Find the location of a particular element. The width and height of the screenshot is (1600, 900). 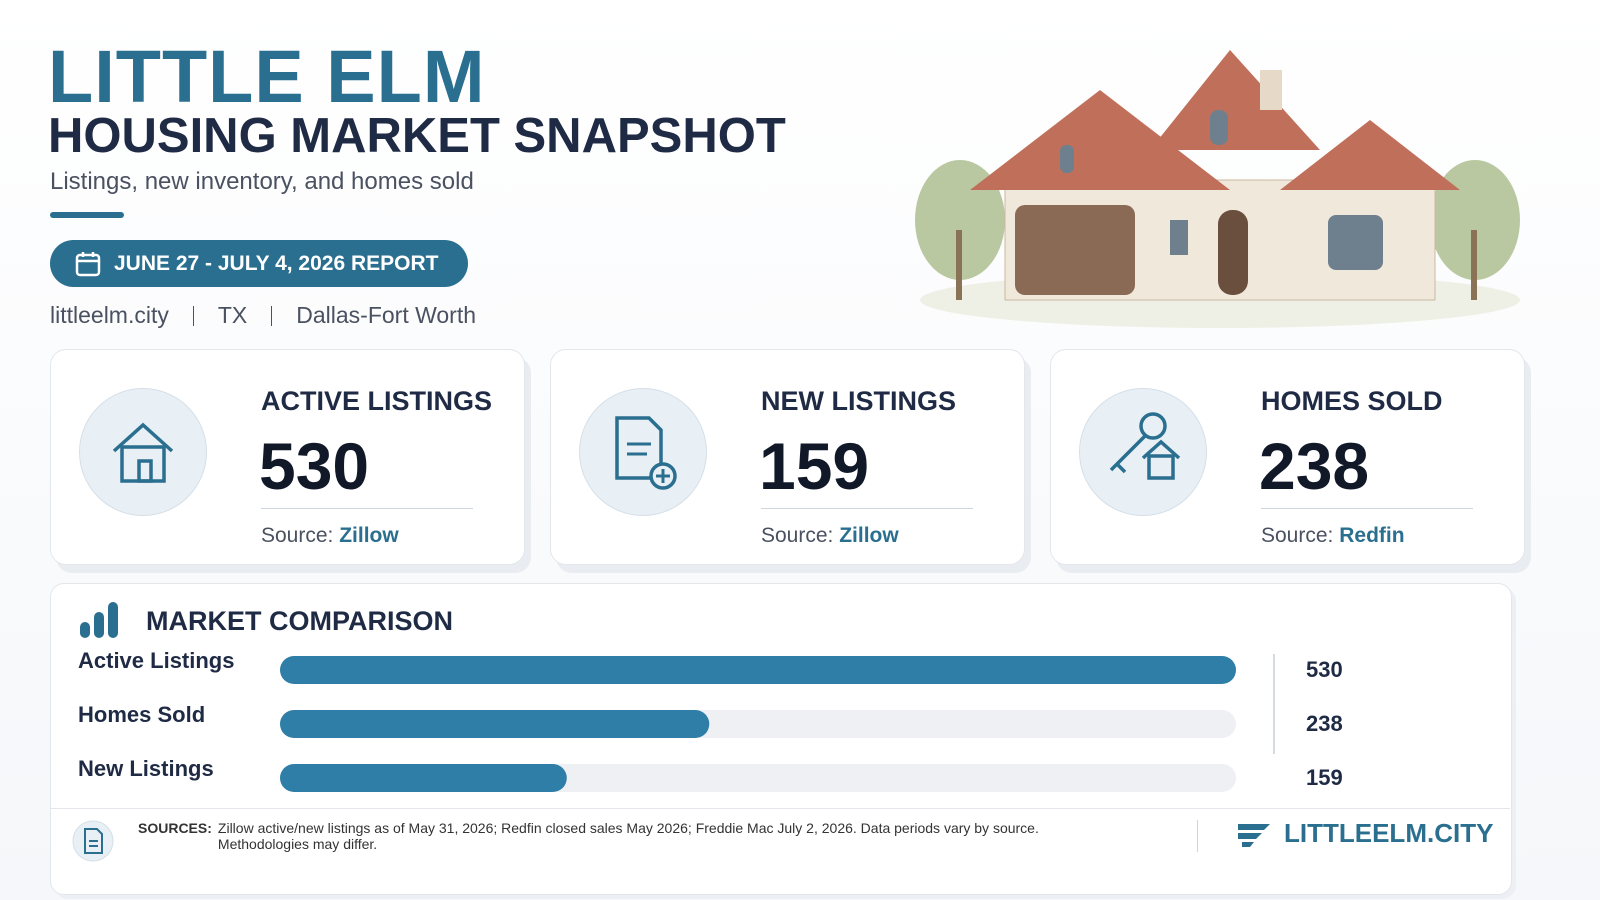

stat-card: NEW LISTINGS 159 Source: Zillow is located at coordinates (787, 457).